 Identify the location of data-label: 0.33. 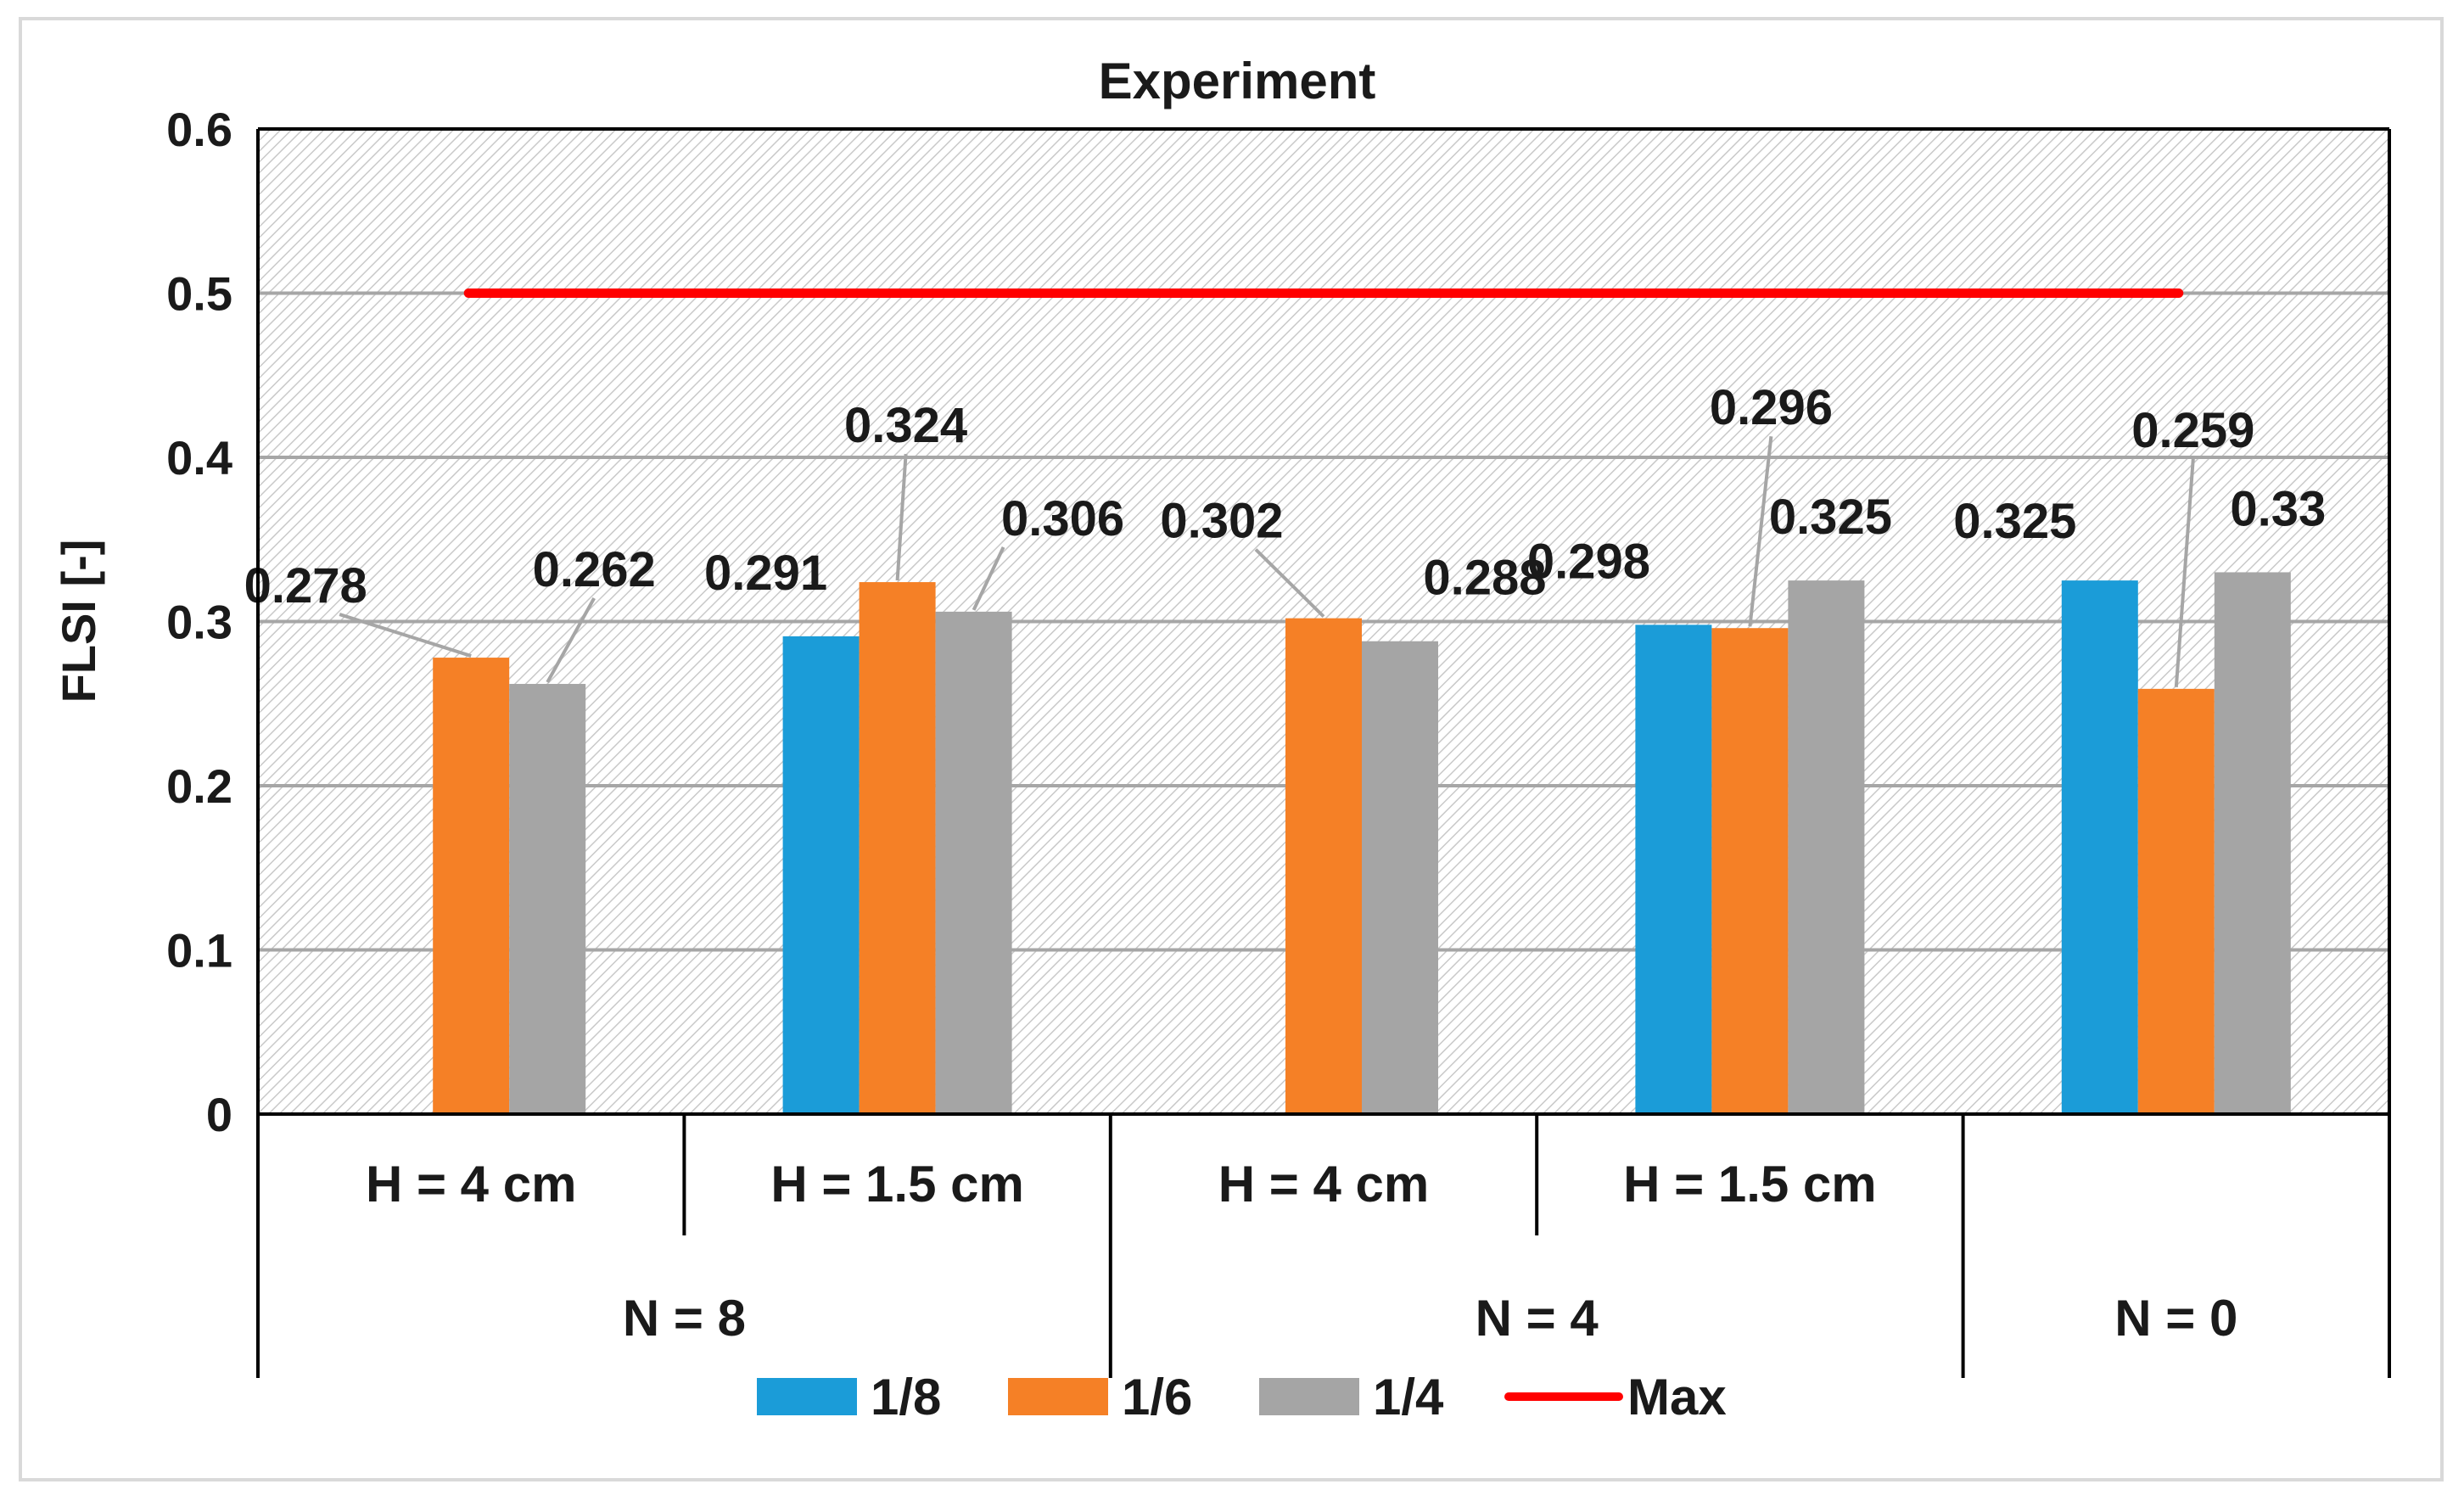
(2278, 508).